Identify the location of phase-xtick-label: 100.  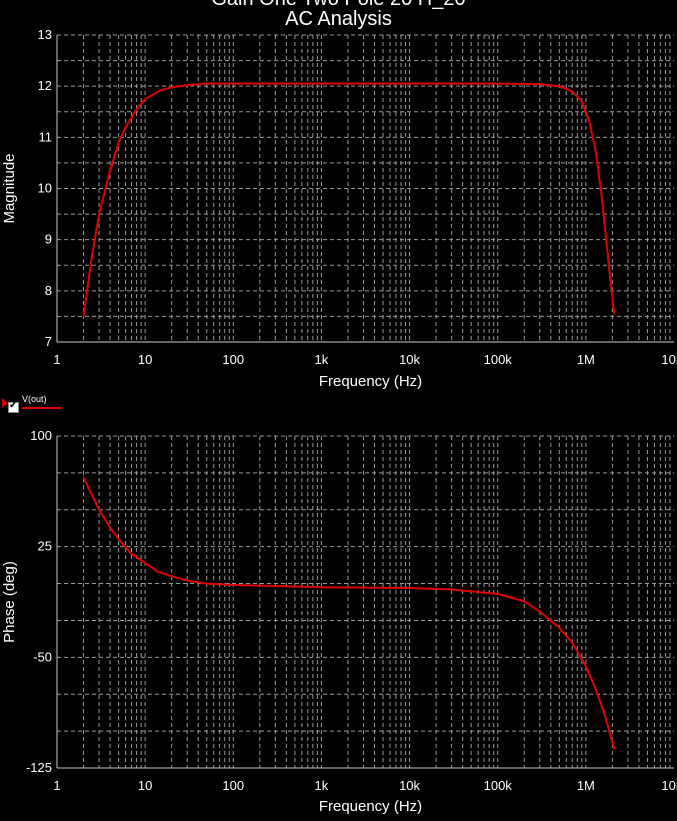
(233, 785).